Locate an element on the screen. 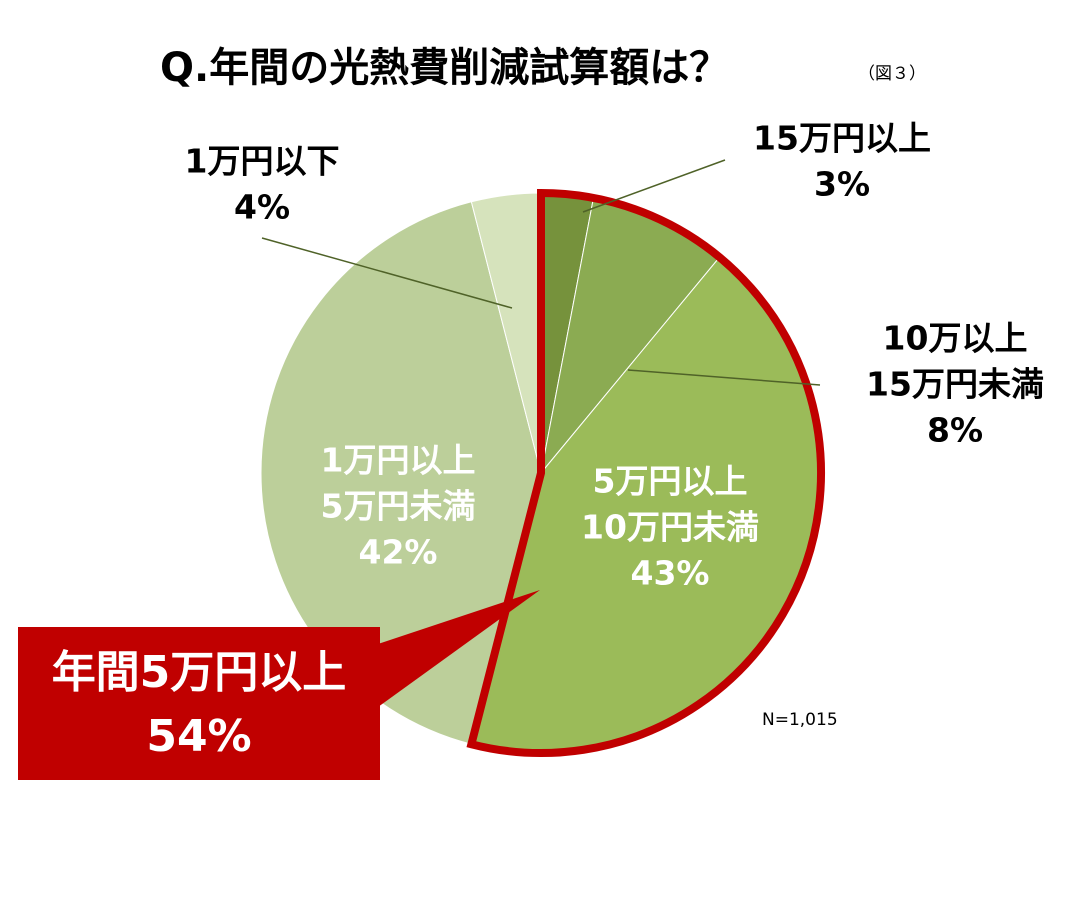  chart-title: Q.年間の光熱費削減試算額は？ is located at coordinates (444, 68).